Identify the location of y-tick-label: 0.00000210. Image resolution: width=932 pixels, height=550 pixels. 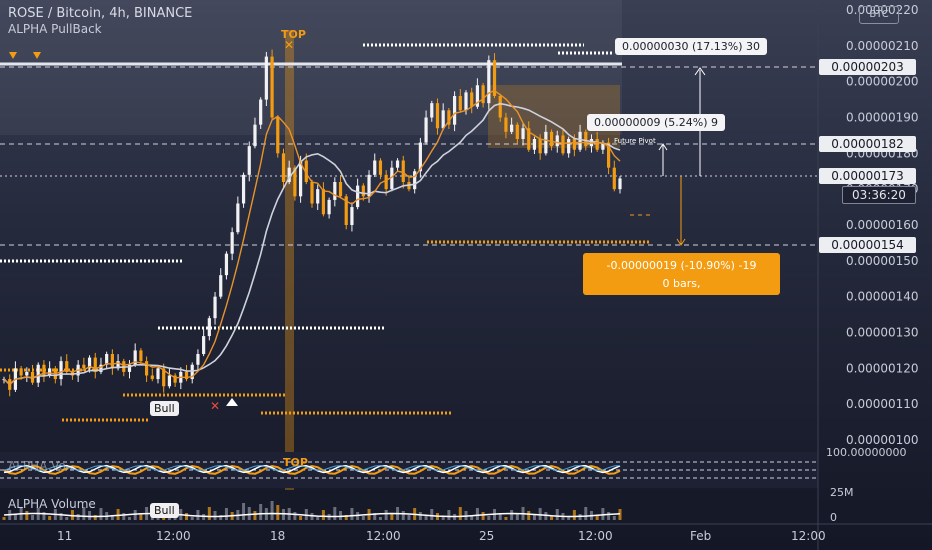
(882, 46).